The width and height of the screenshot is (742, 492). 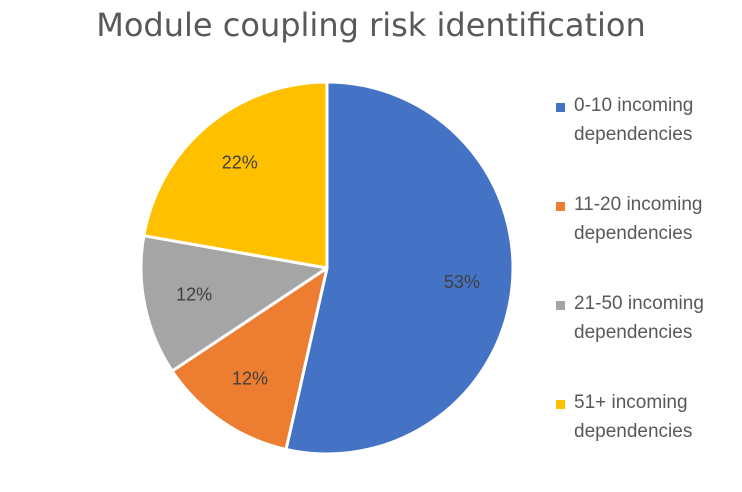 What do you see at coordinates (639, 318) in the screenshot?
I see `legend-label-21-50: 21-50 incoming dependencies` at bounding box center [639, 318].